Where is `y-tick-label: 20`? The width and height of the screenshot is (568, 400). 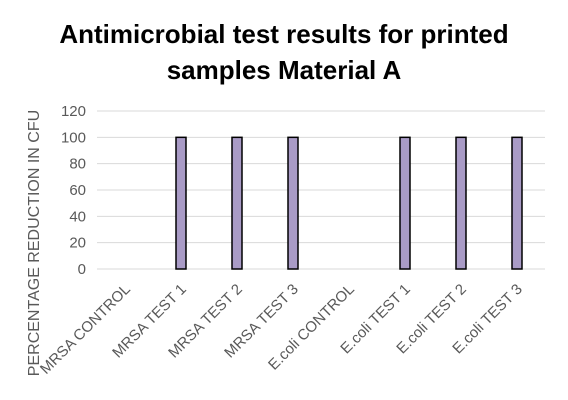
y-tick-label: 20 is located at coordinates (77, 243).